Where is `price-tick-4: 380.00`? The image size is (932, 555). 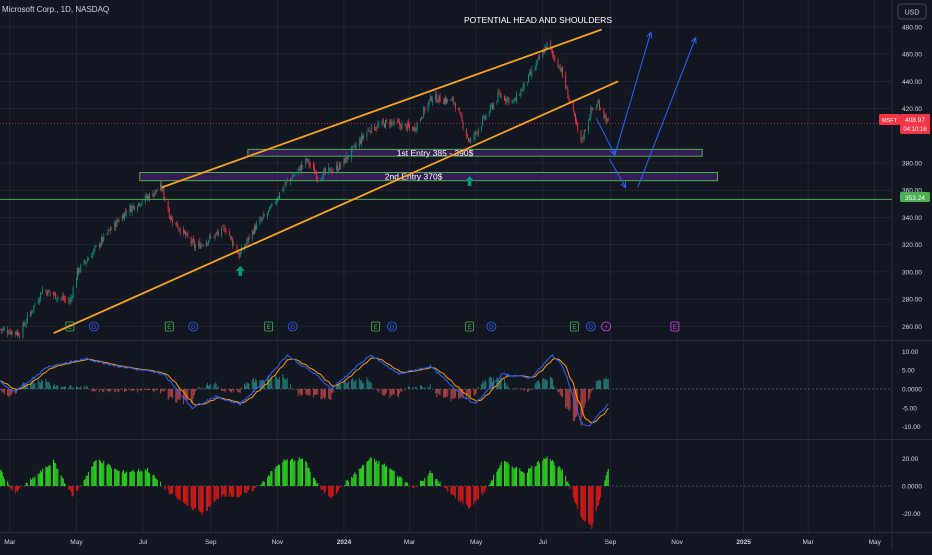
price-tick-4: 380.00 is located at coordinates (912, 163).